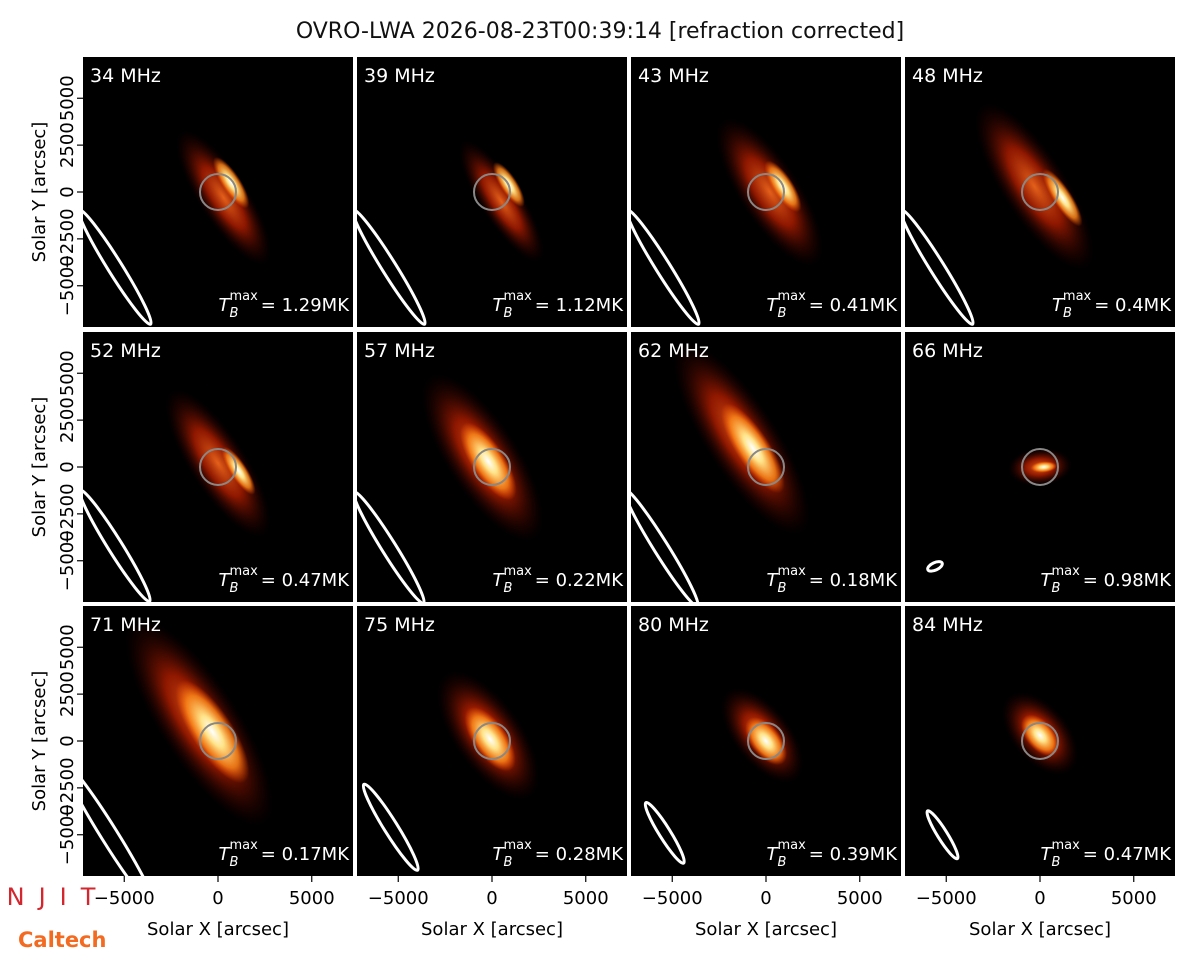 The width and height of the screenshot is (1200, 975). I want to click on tb-annotation: TBmax = 0.28MK, so click(559, 854).